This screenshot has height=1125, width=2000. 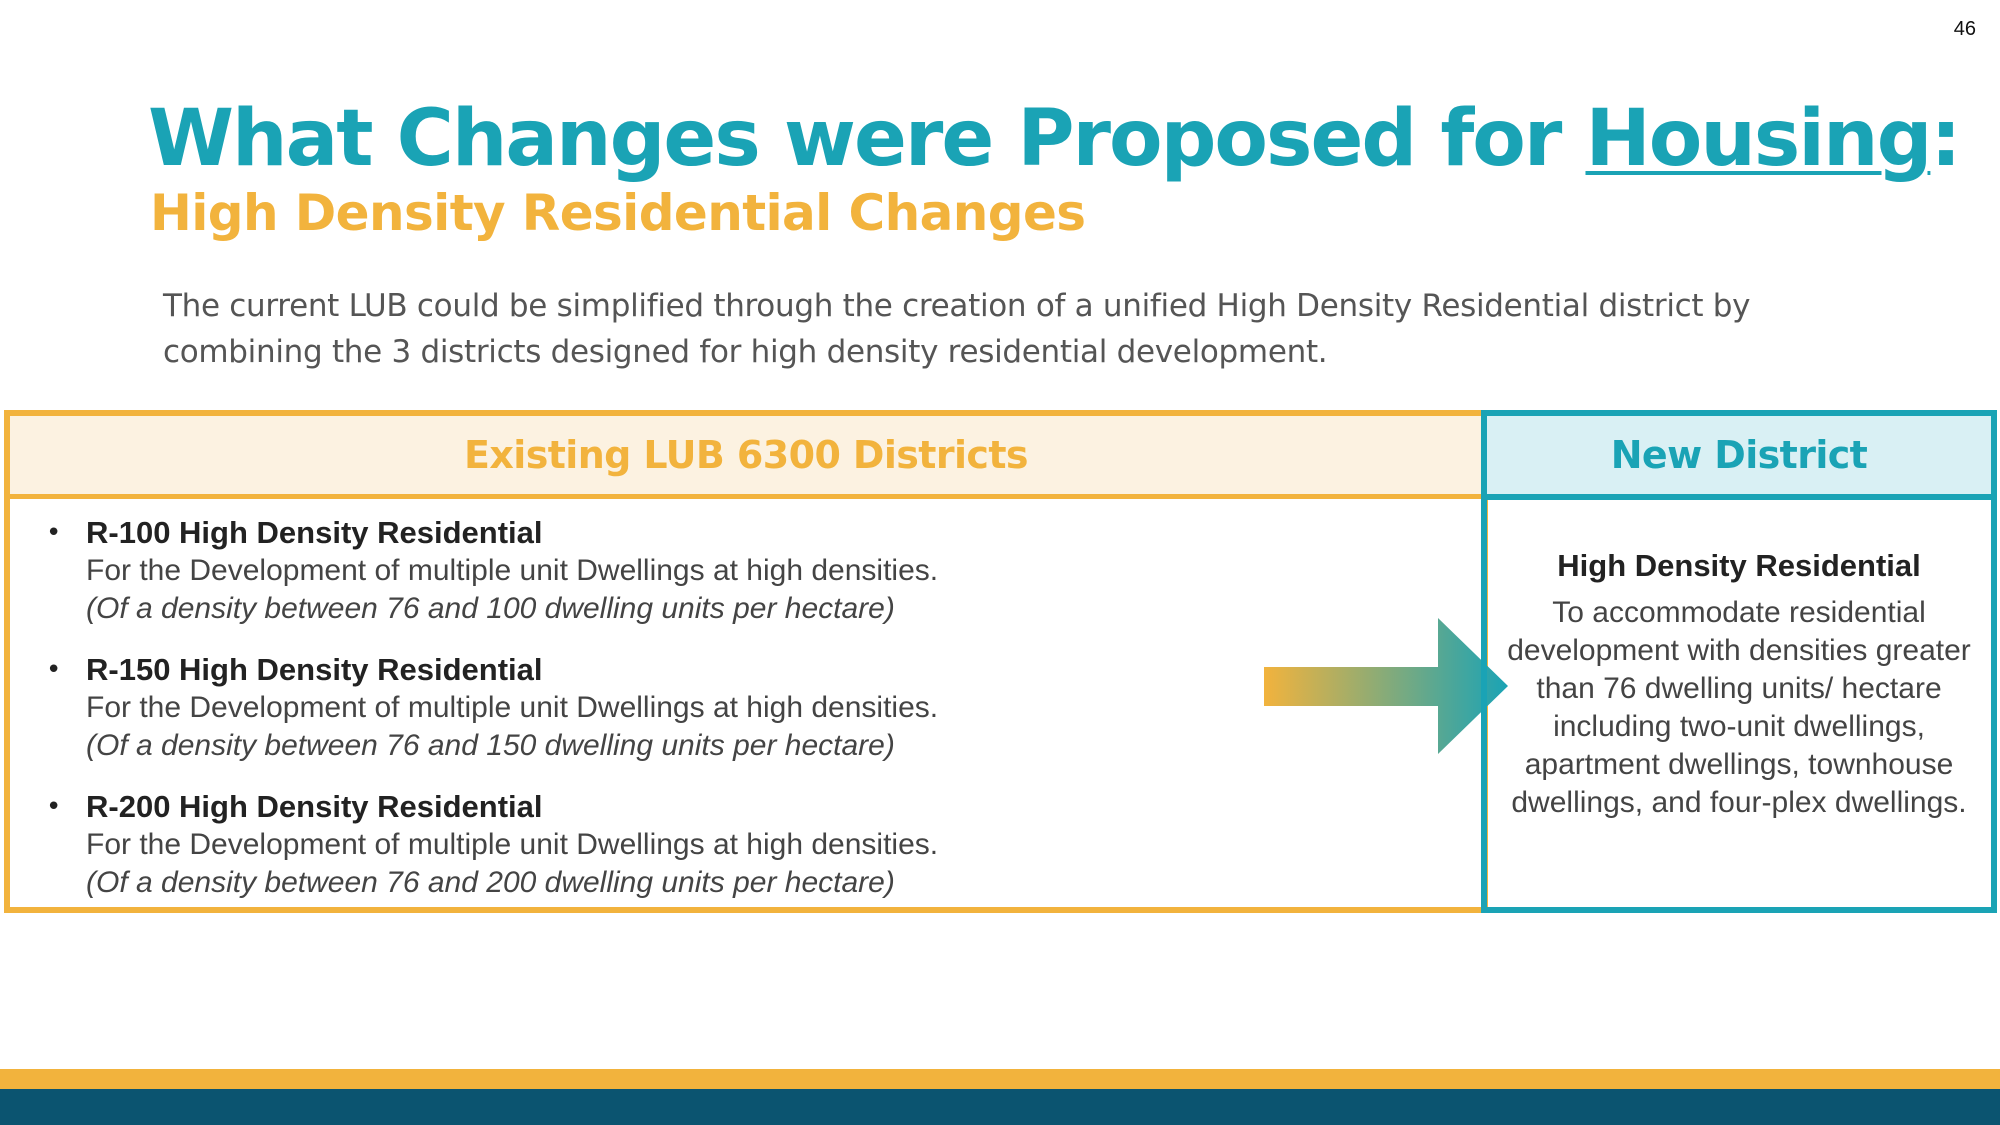 I want to click on gradient-right-arrow-icon, so click(x=1386, y=686).